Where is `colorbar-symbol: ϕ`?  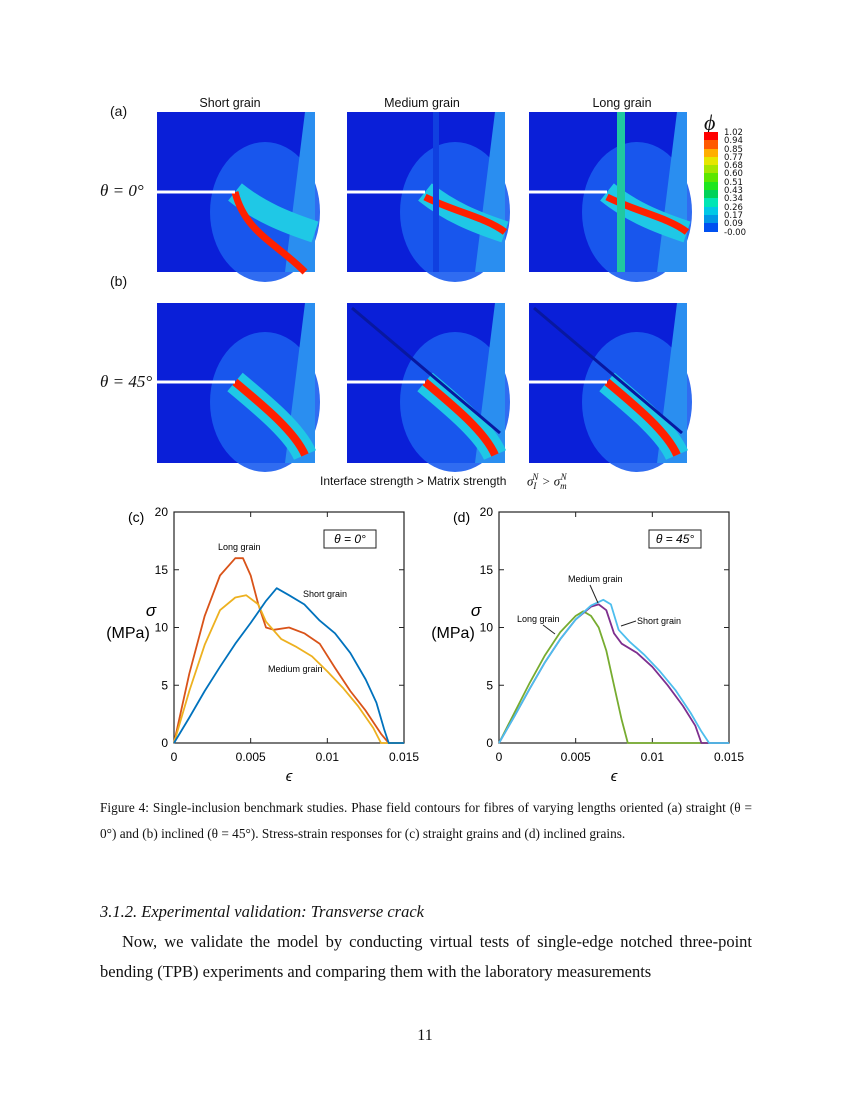
colorbar-symbol: ϕ is located at coordinates (710, 122).